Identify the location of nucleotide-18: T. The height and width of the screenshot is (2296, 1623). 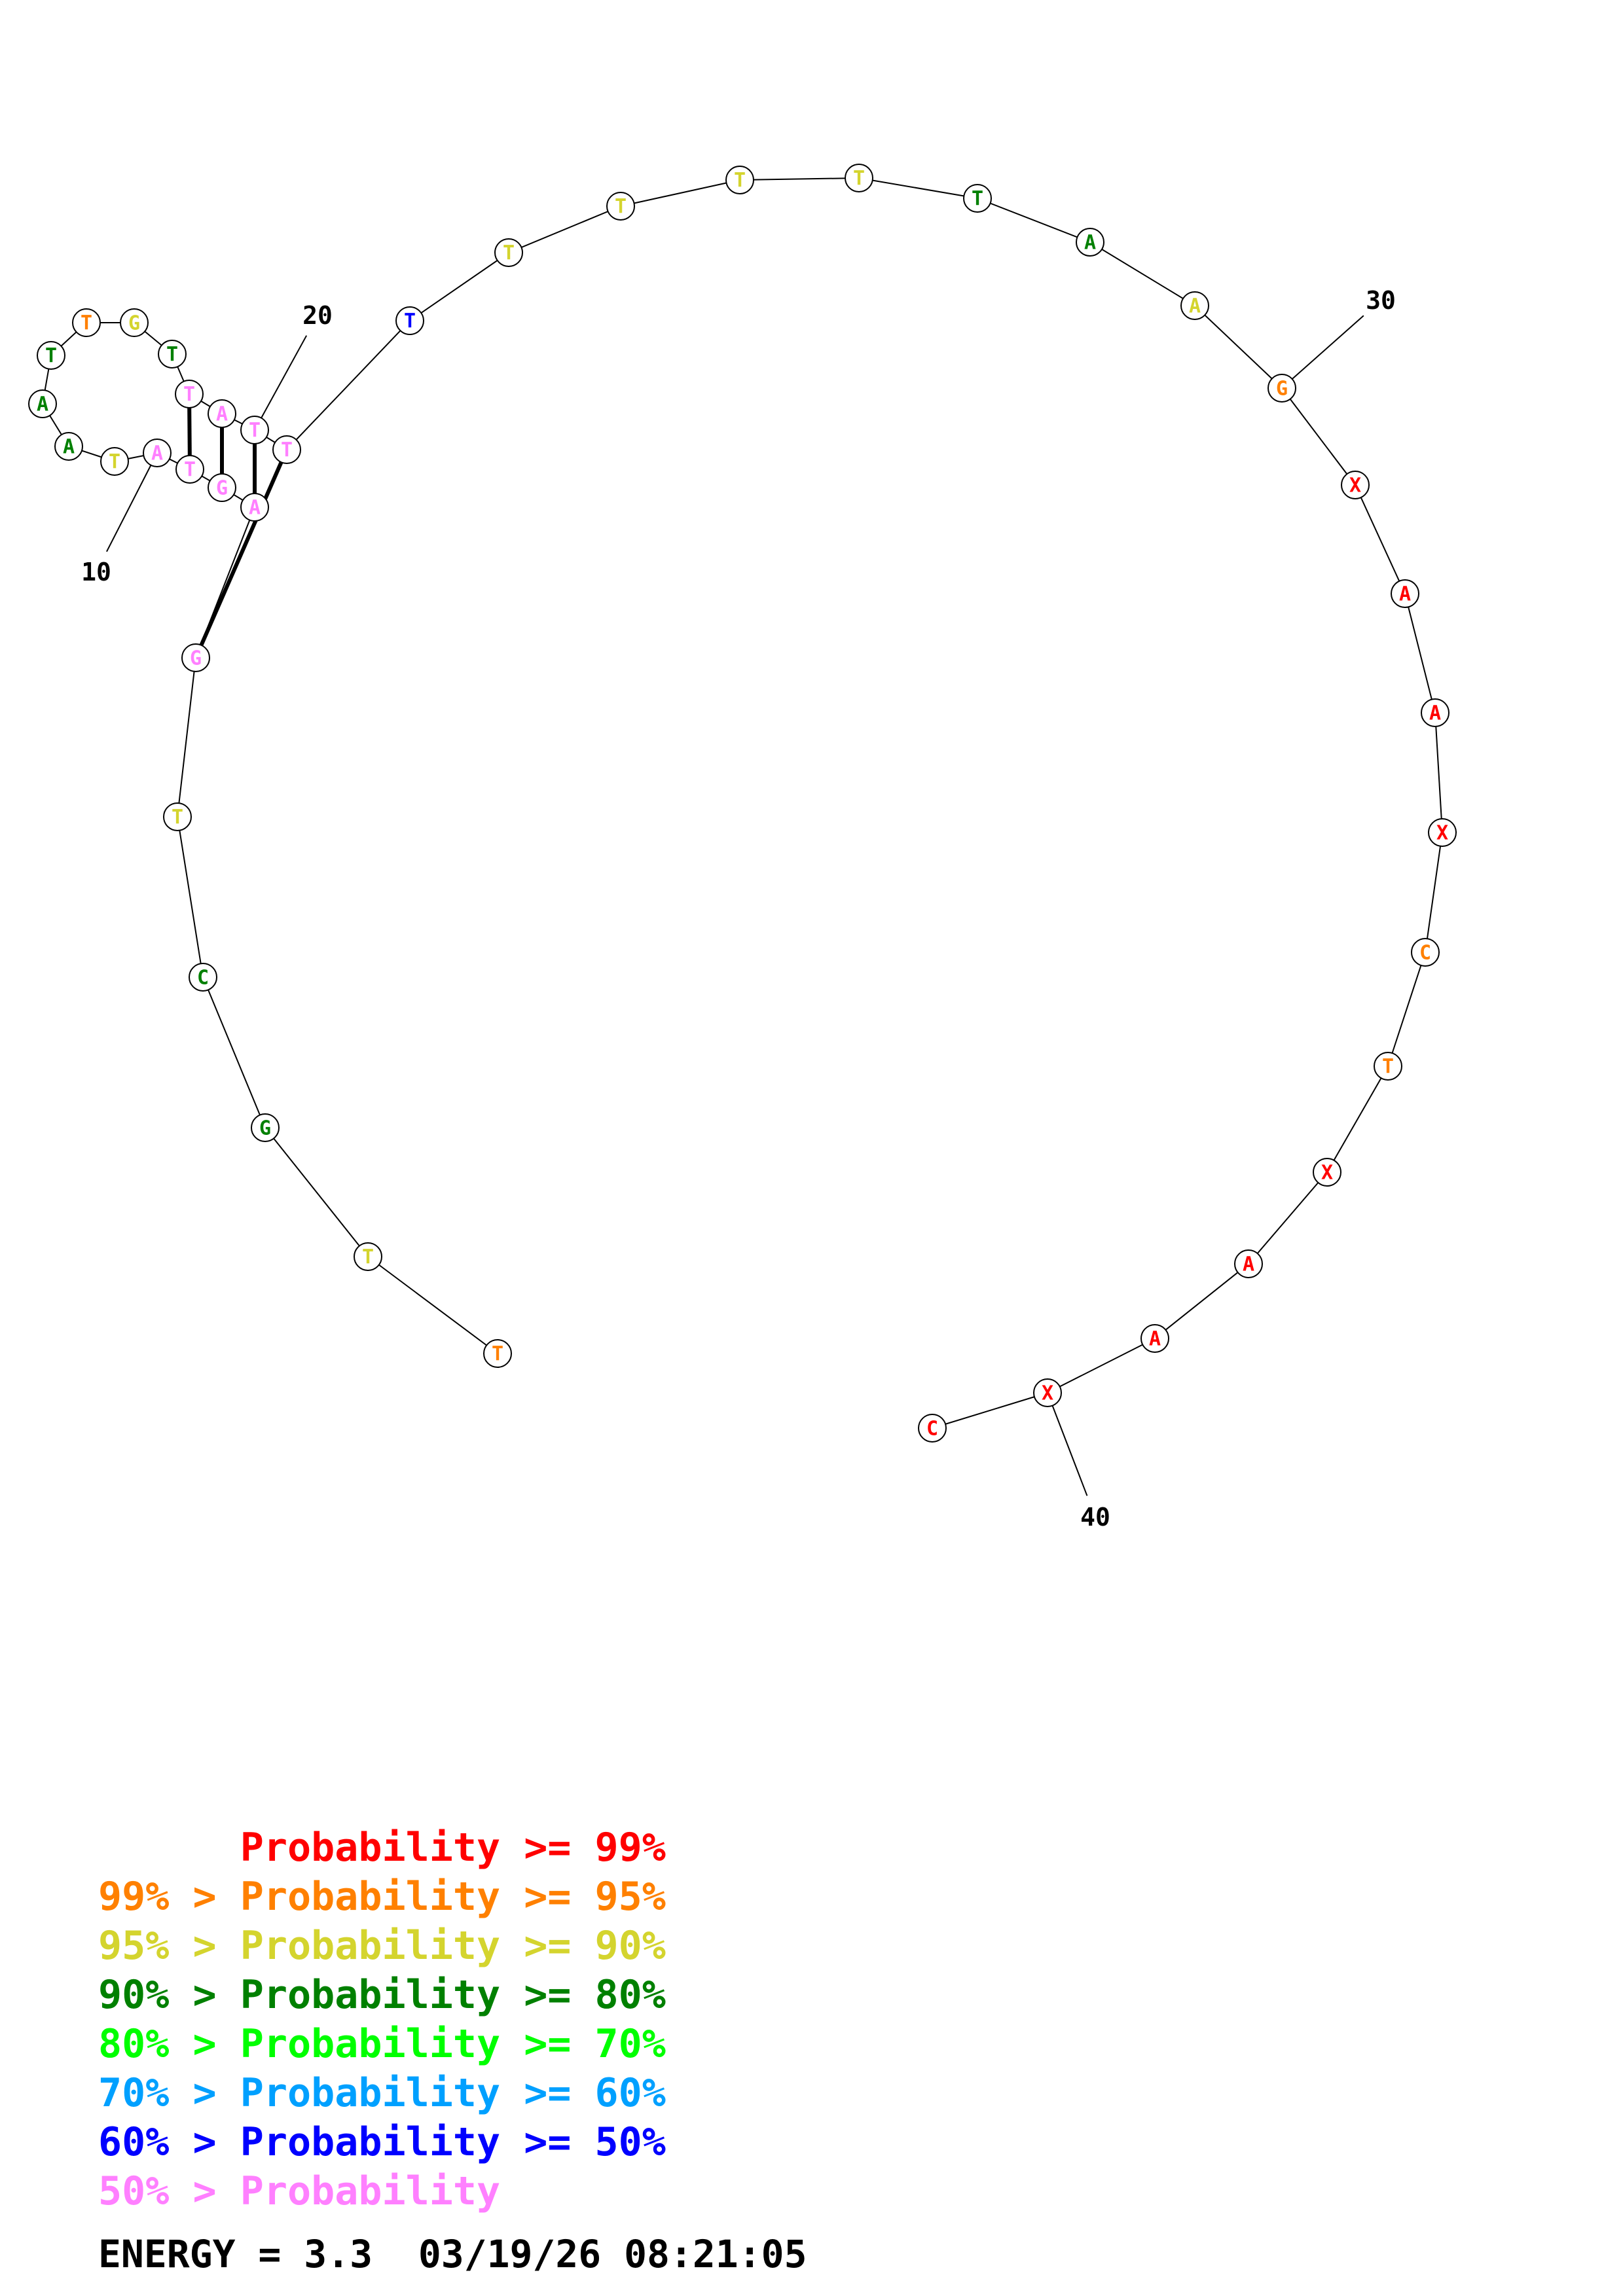
(189, 394).